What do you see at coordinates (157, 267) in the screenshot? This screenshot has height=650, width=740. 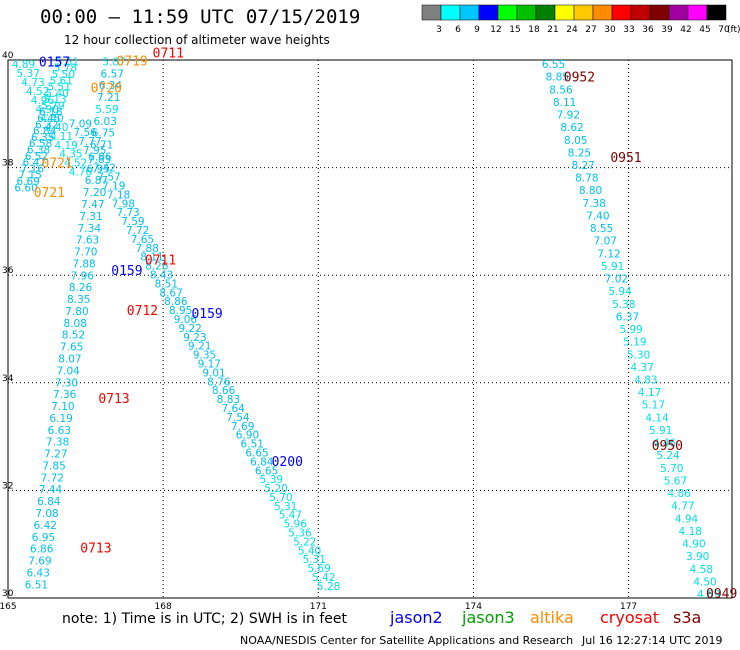 I see `swh-value-label: 8.26` at bounding box center [157, 267].